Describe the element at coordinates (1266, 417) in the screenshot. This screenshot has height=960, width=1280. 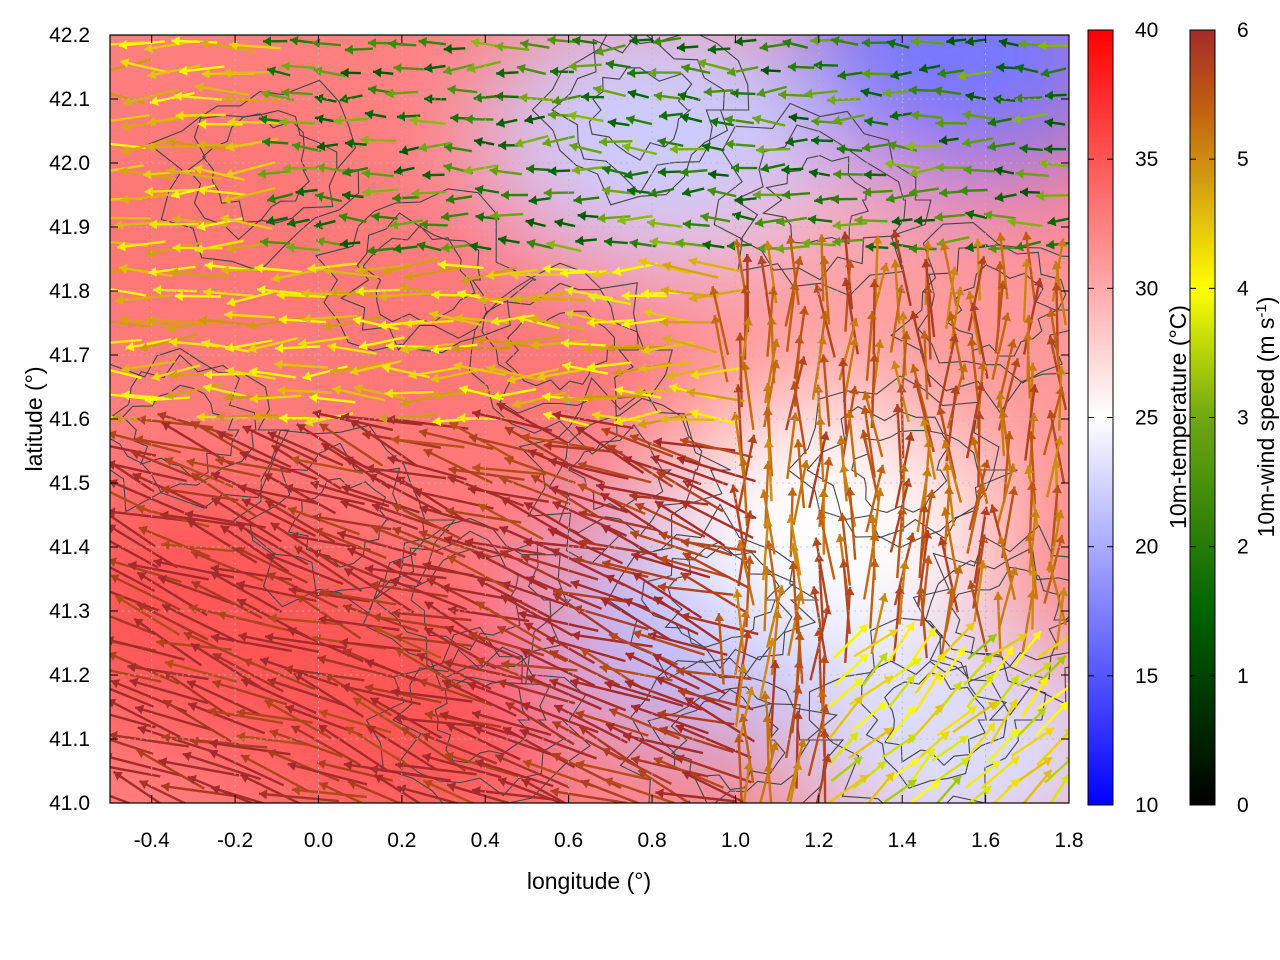
I see `wind-colorbar-title: 10m-wind speed (m s-1)` at that location.